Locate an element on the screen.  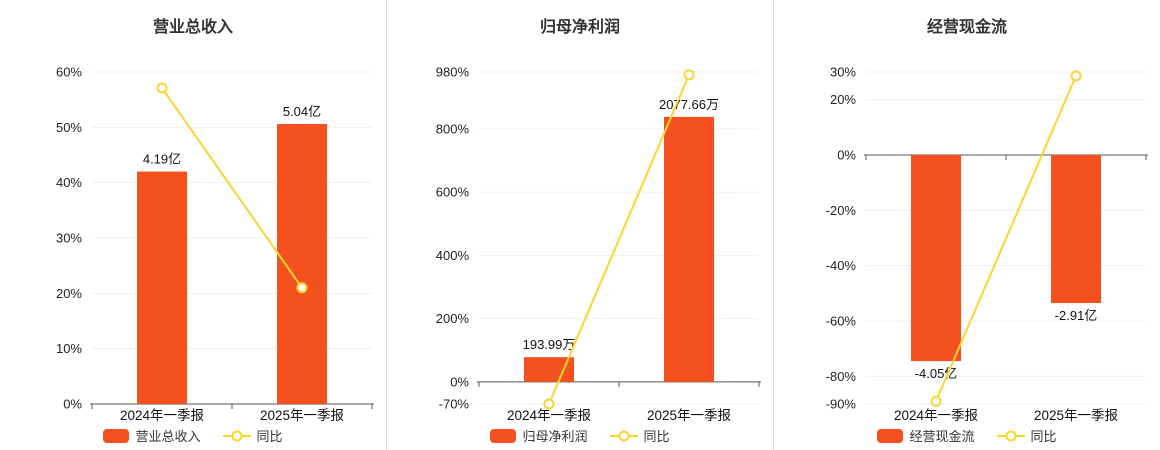
bar-value-label: -2.91亿 is located at coordinates (1076, 315).